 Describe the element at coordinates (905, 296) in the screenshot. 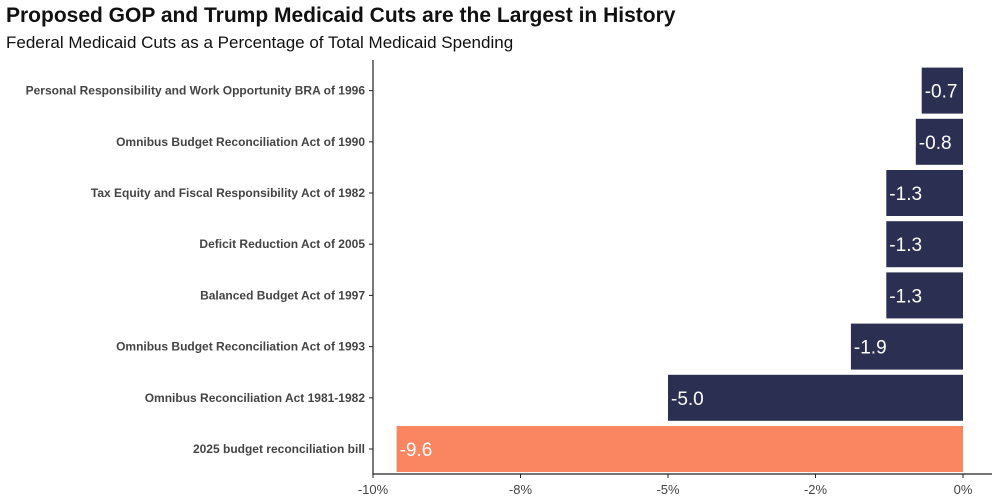

I see `data-label-5: -1.3` at that location.